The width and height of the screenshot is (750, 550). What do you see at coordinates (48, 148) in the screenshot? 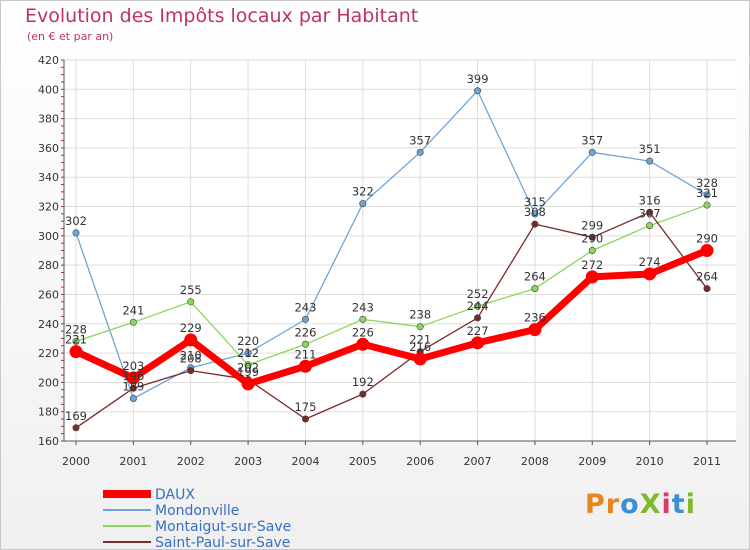
I see `y-tick-label: 360` at bounding box center [48, 148].